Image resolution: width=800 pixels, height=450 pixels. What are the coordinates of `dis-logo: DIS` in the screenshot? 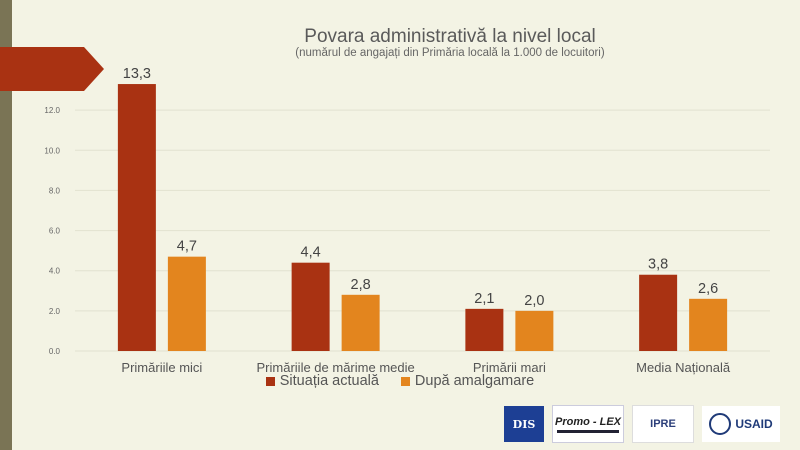 It's located at (524, 424).